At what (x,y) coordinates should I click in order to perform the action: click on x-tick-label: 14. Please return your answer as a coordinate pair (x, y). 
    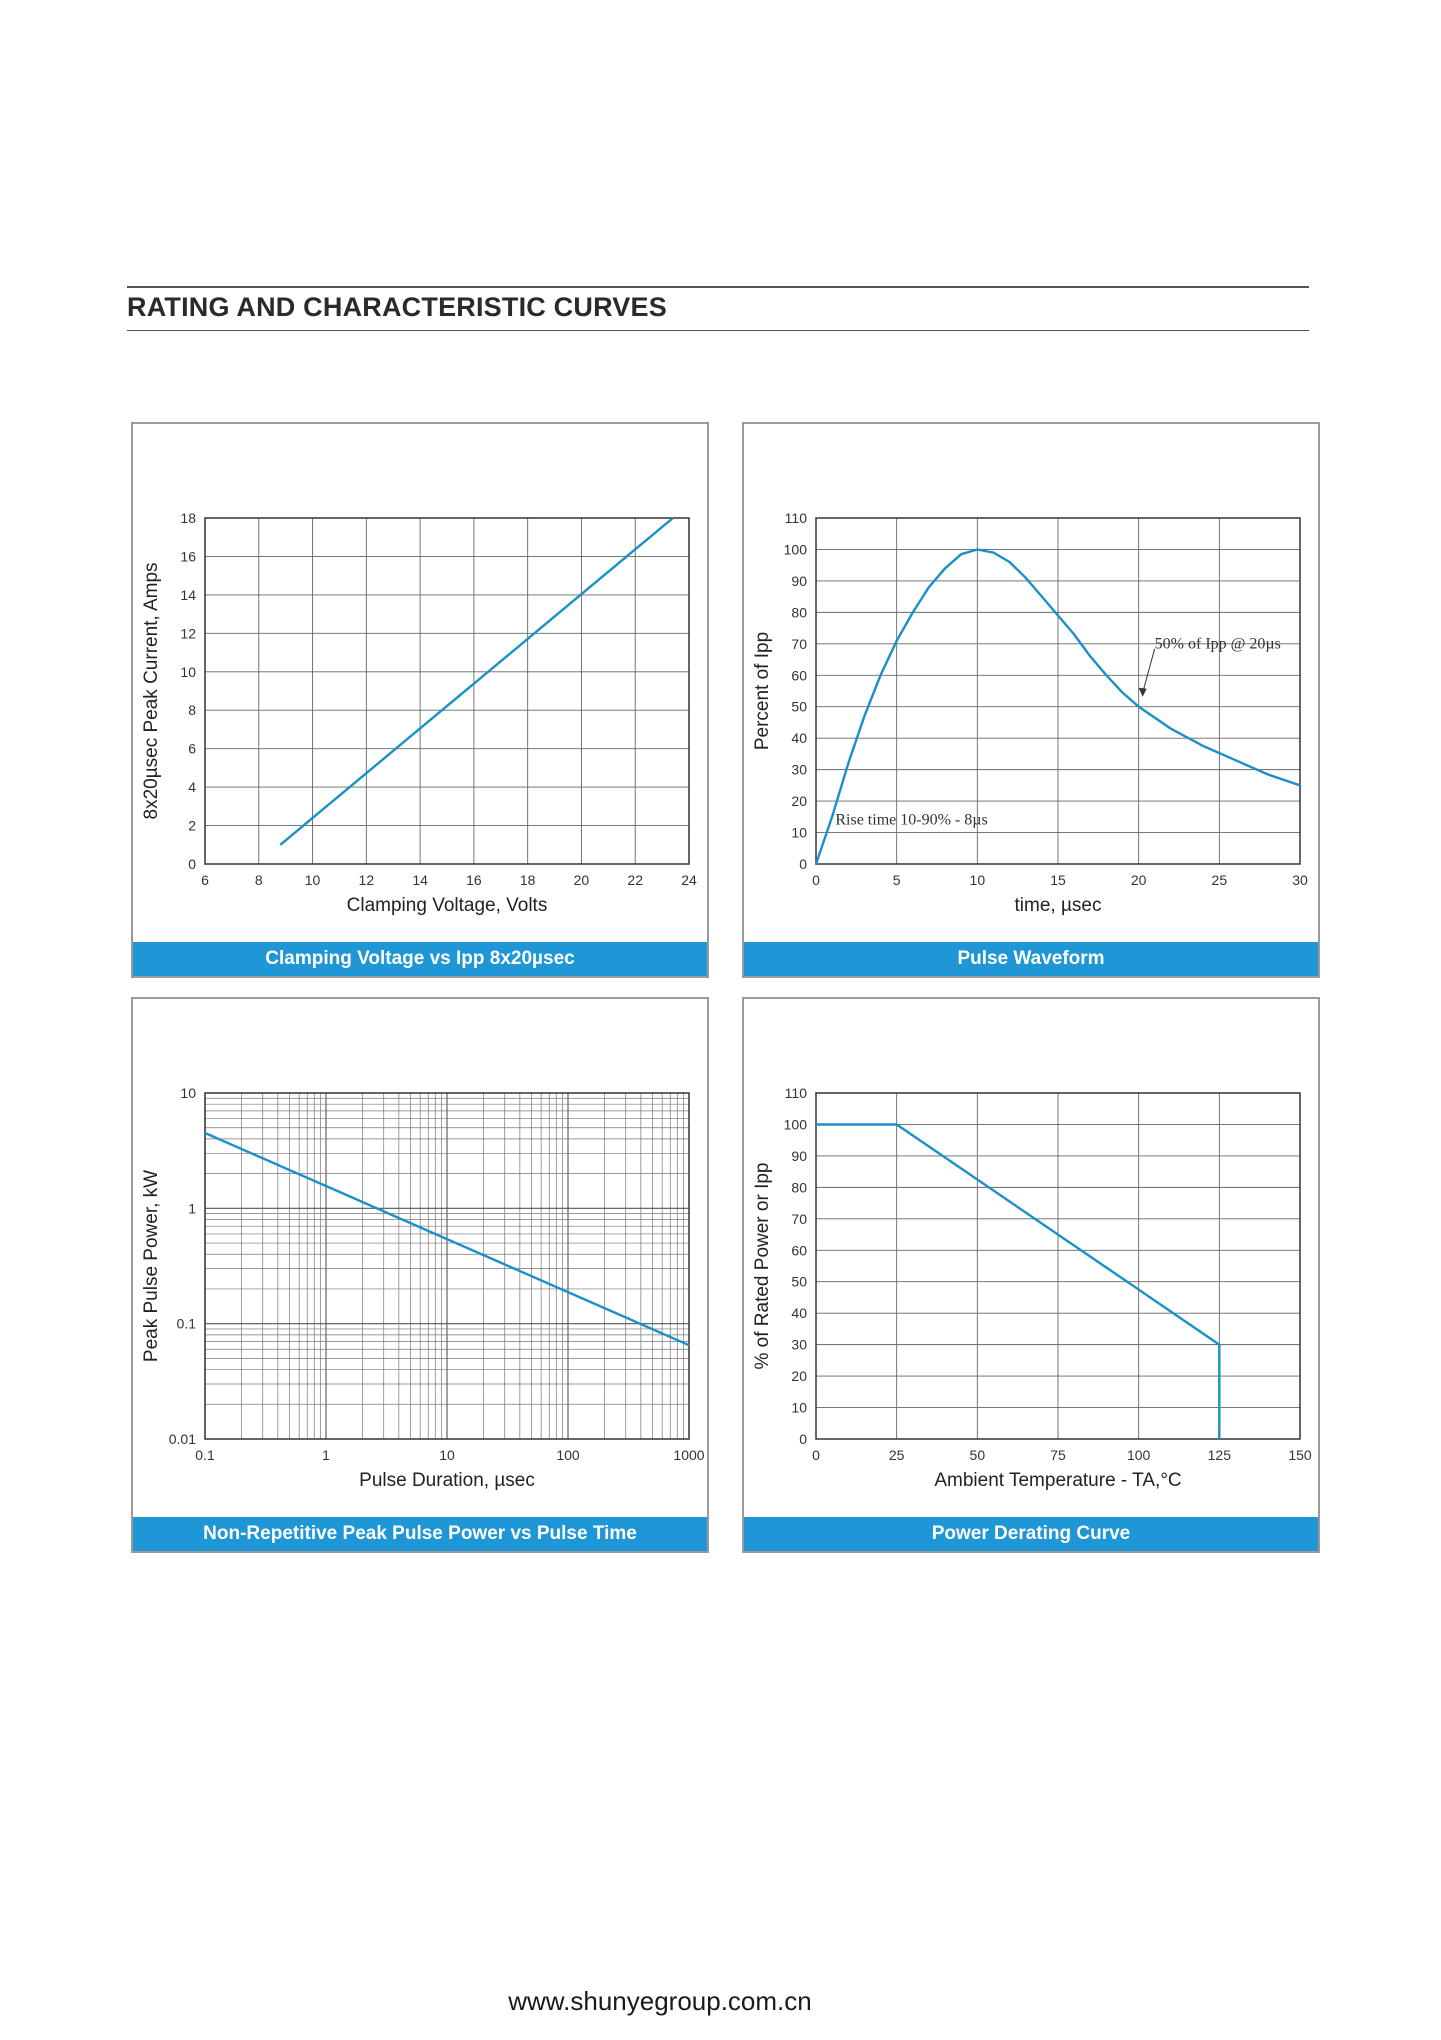
    Looking at the image, I should click on (420, 880).